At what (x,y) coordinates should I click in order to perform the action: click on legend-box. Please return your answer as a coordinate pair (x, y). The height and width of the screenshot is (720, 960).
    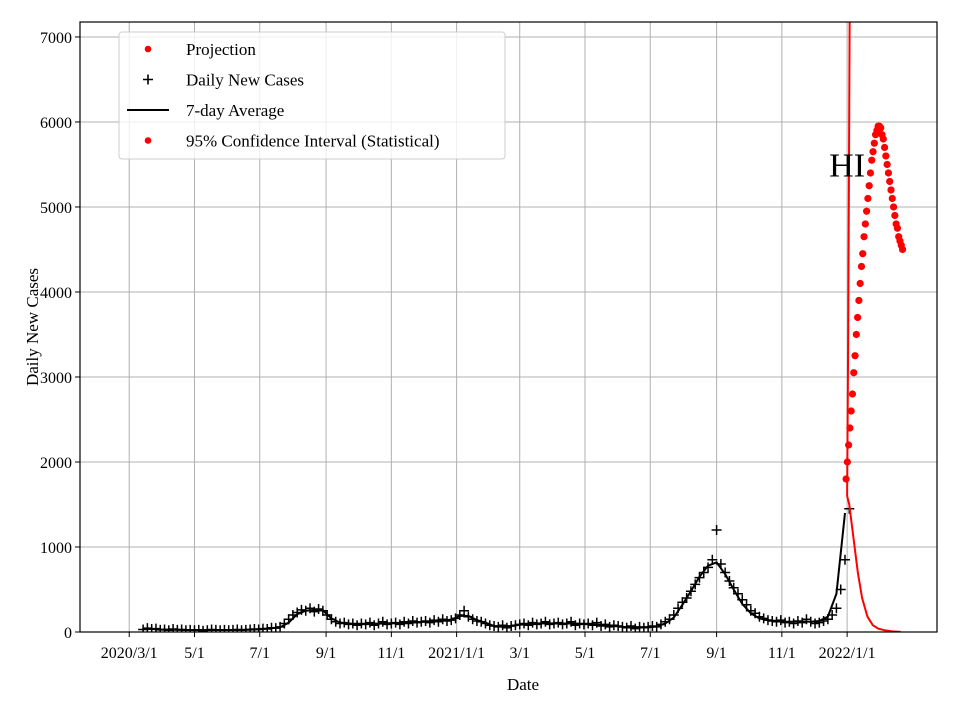
    Looking at the image, I should click on (312, 95).